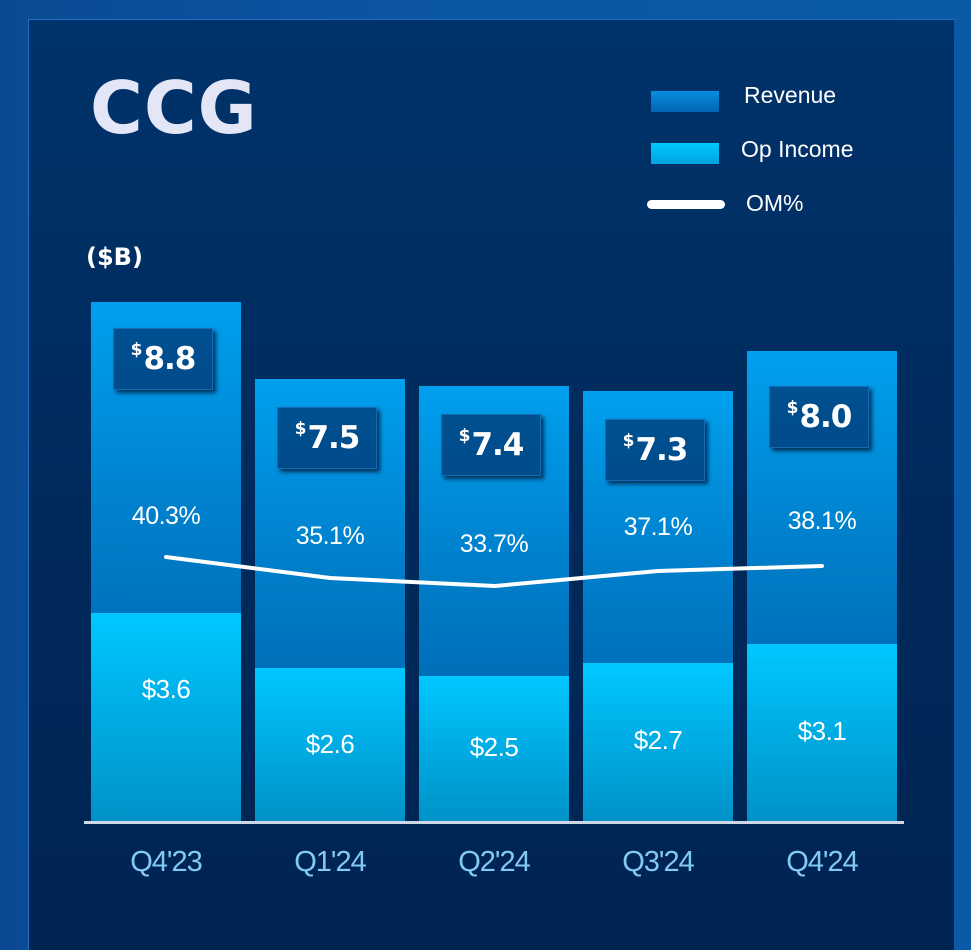  Describe the element at coordinates (163, 359) in the screenshot. I see `revenue-value-badge: $8.8` at that location.